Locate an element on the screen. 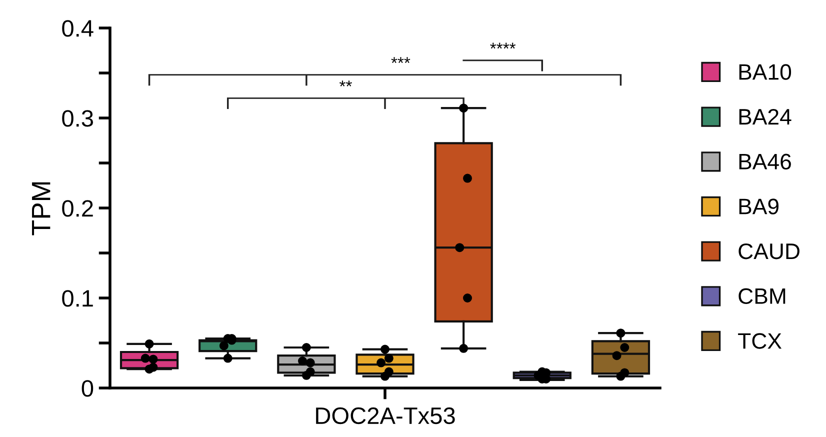  y-tick-label: 0.3 is located at coordinates (77, 118).